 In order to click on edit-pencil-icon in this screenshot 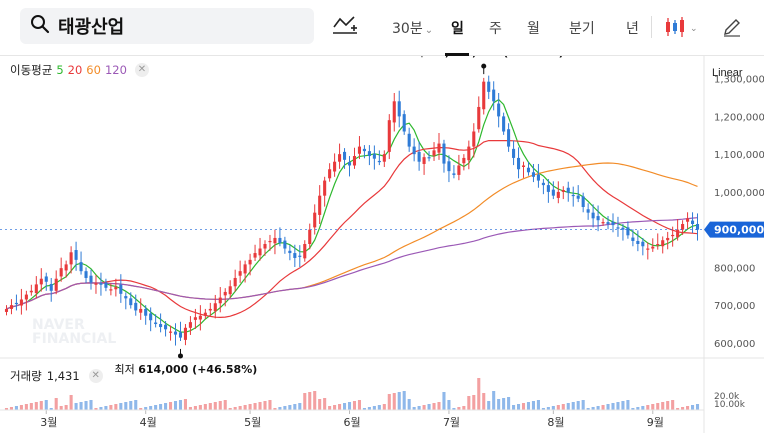, I will do `click(732, 27)`.